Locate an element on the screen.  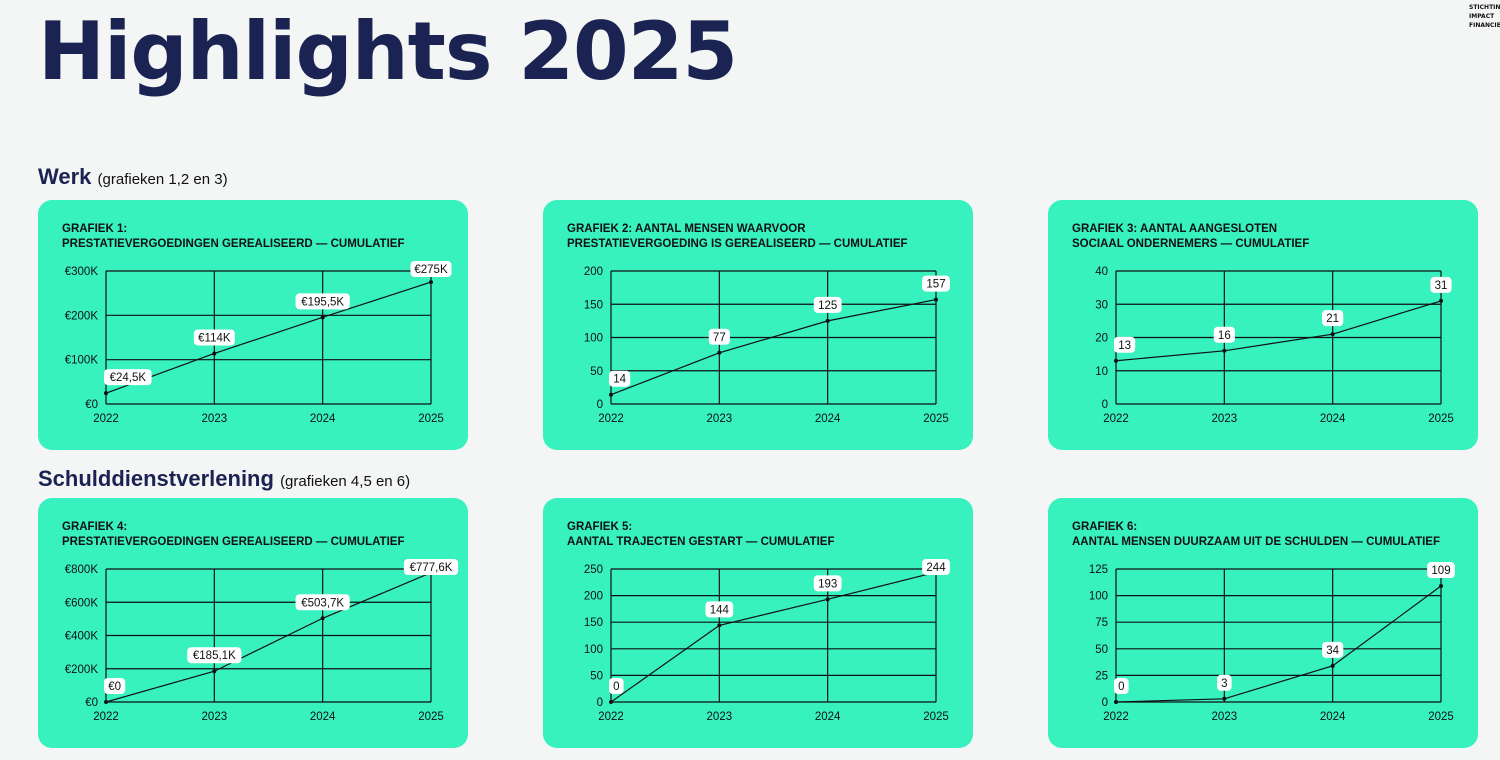
data-label: 125 is located at coordinates (827, 304).